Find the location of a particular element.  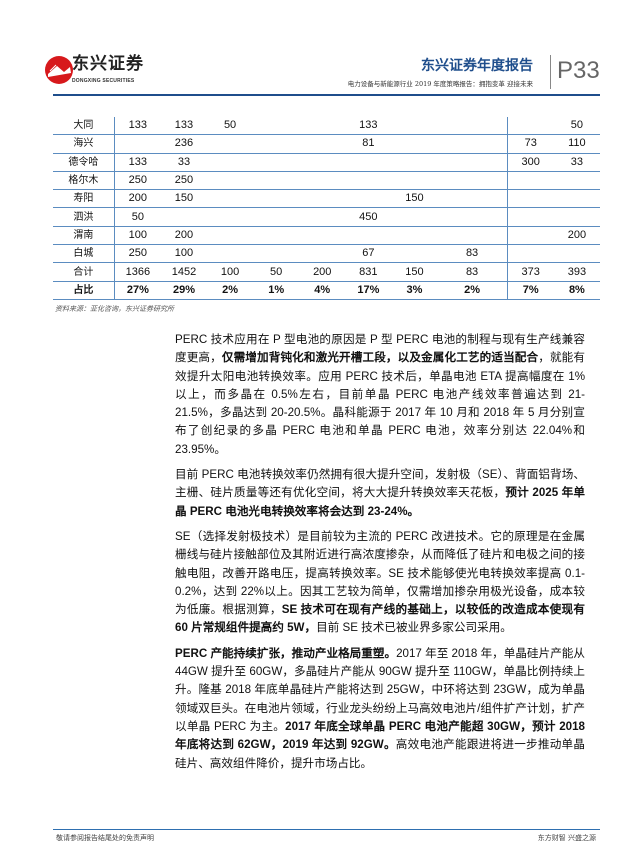

table-row: 寿阳 200 150 150 is located at coordinates (326, 199).